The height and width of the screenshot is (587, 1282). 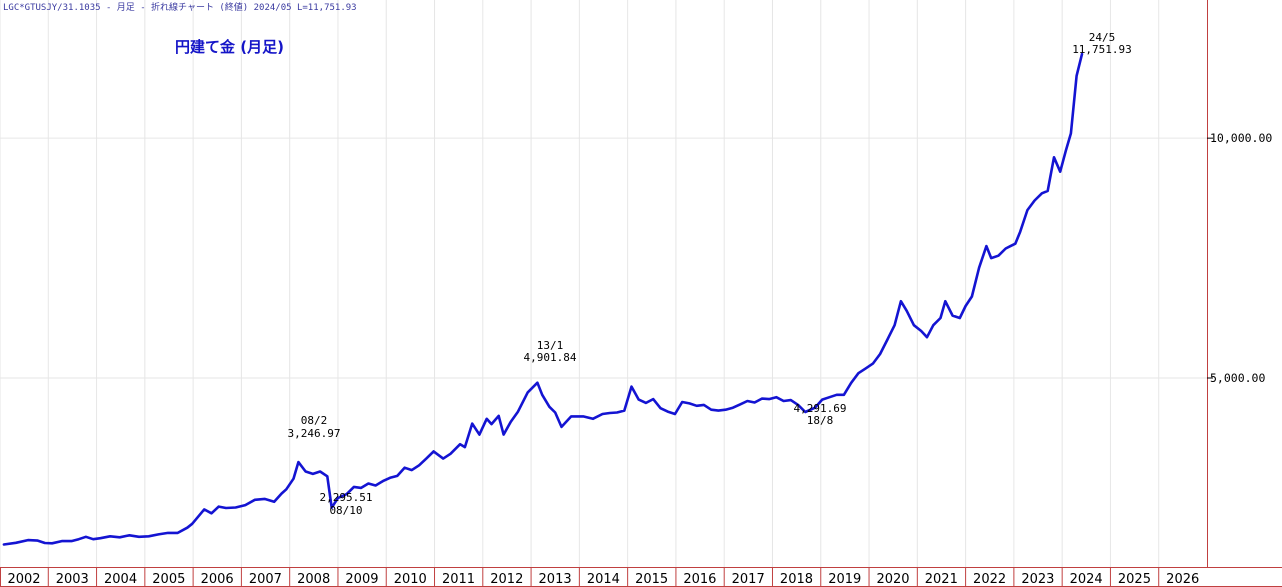 I want to click on y-axis: 5,000.00 10,000.00, so click(x=1239, y=258).